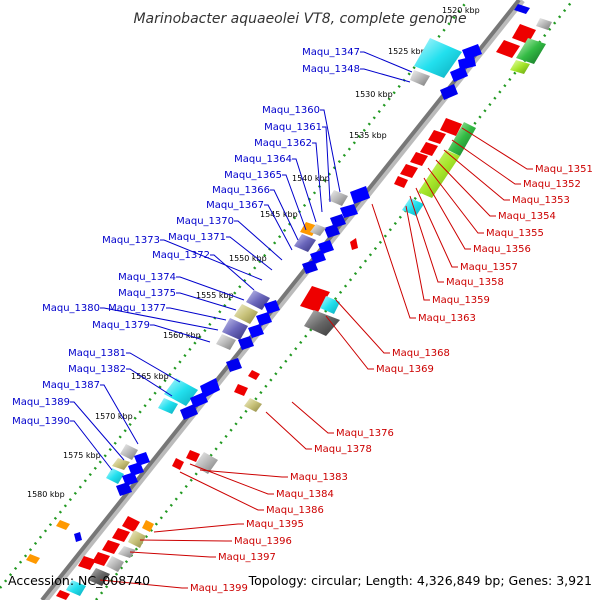 The height and width of the screenshot is (600, 600). Describe the element at coordinates (552, 184) in the screenshot. I see `gene-label-reverse: Maqu_1352` at that location.